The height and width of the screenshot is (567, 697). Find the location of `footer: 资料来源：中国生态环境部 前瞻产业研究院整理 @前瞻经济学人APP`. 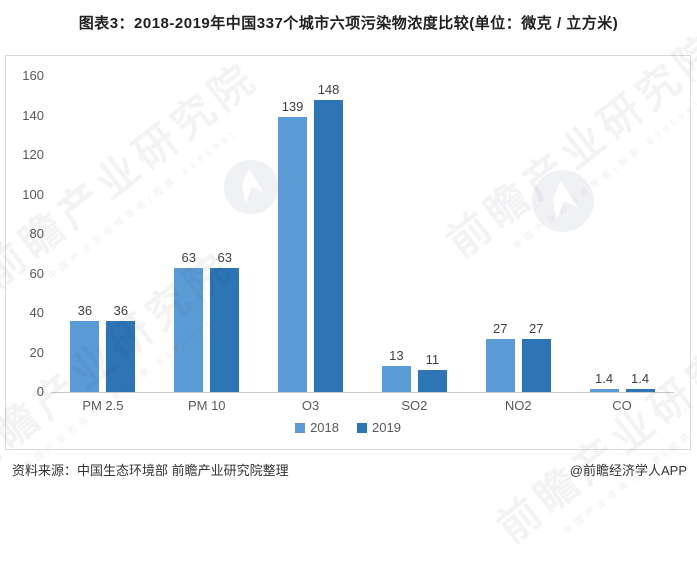

footer: 资料来源：中国生态环境部 前瞻产业研究院整理 @前瞻经济学人APP is located at coordinates (348, 469).